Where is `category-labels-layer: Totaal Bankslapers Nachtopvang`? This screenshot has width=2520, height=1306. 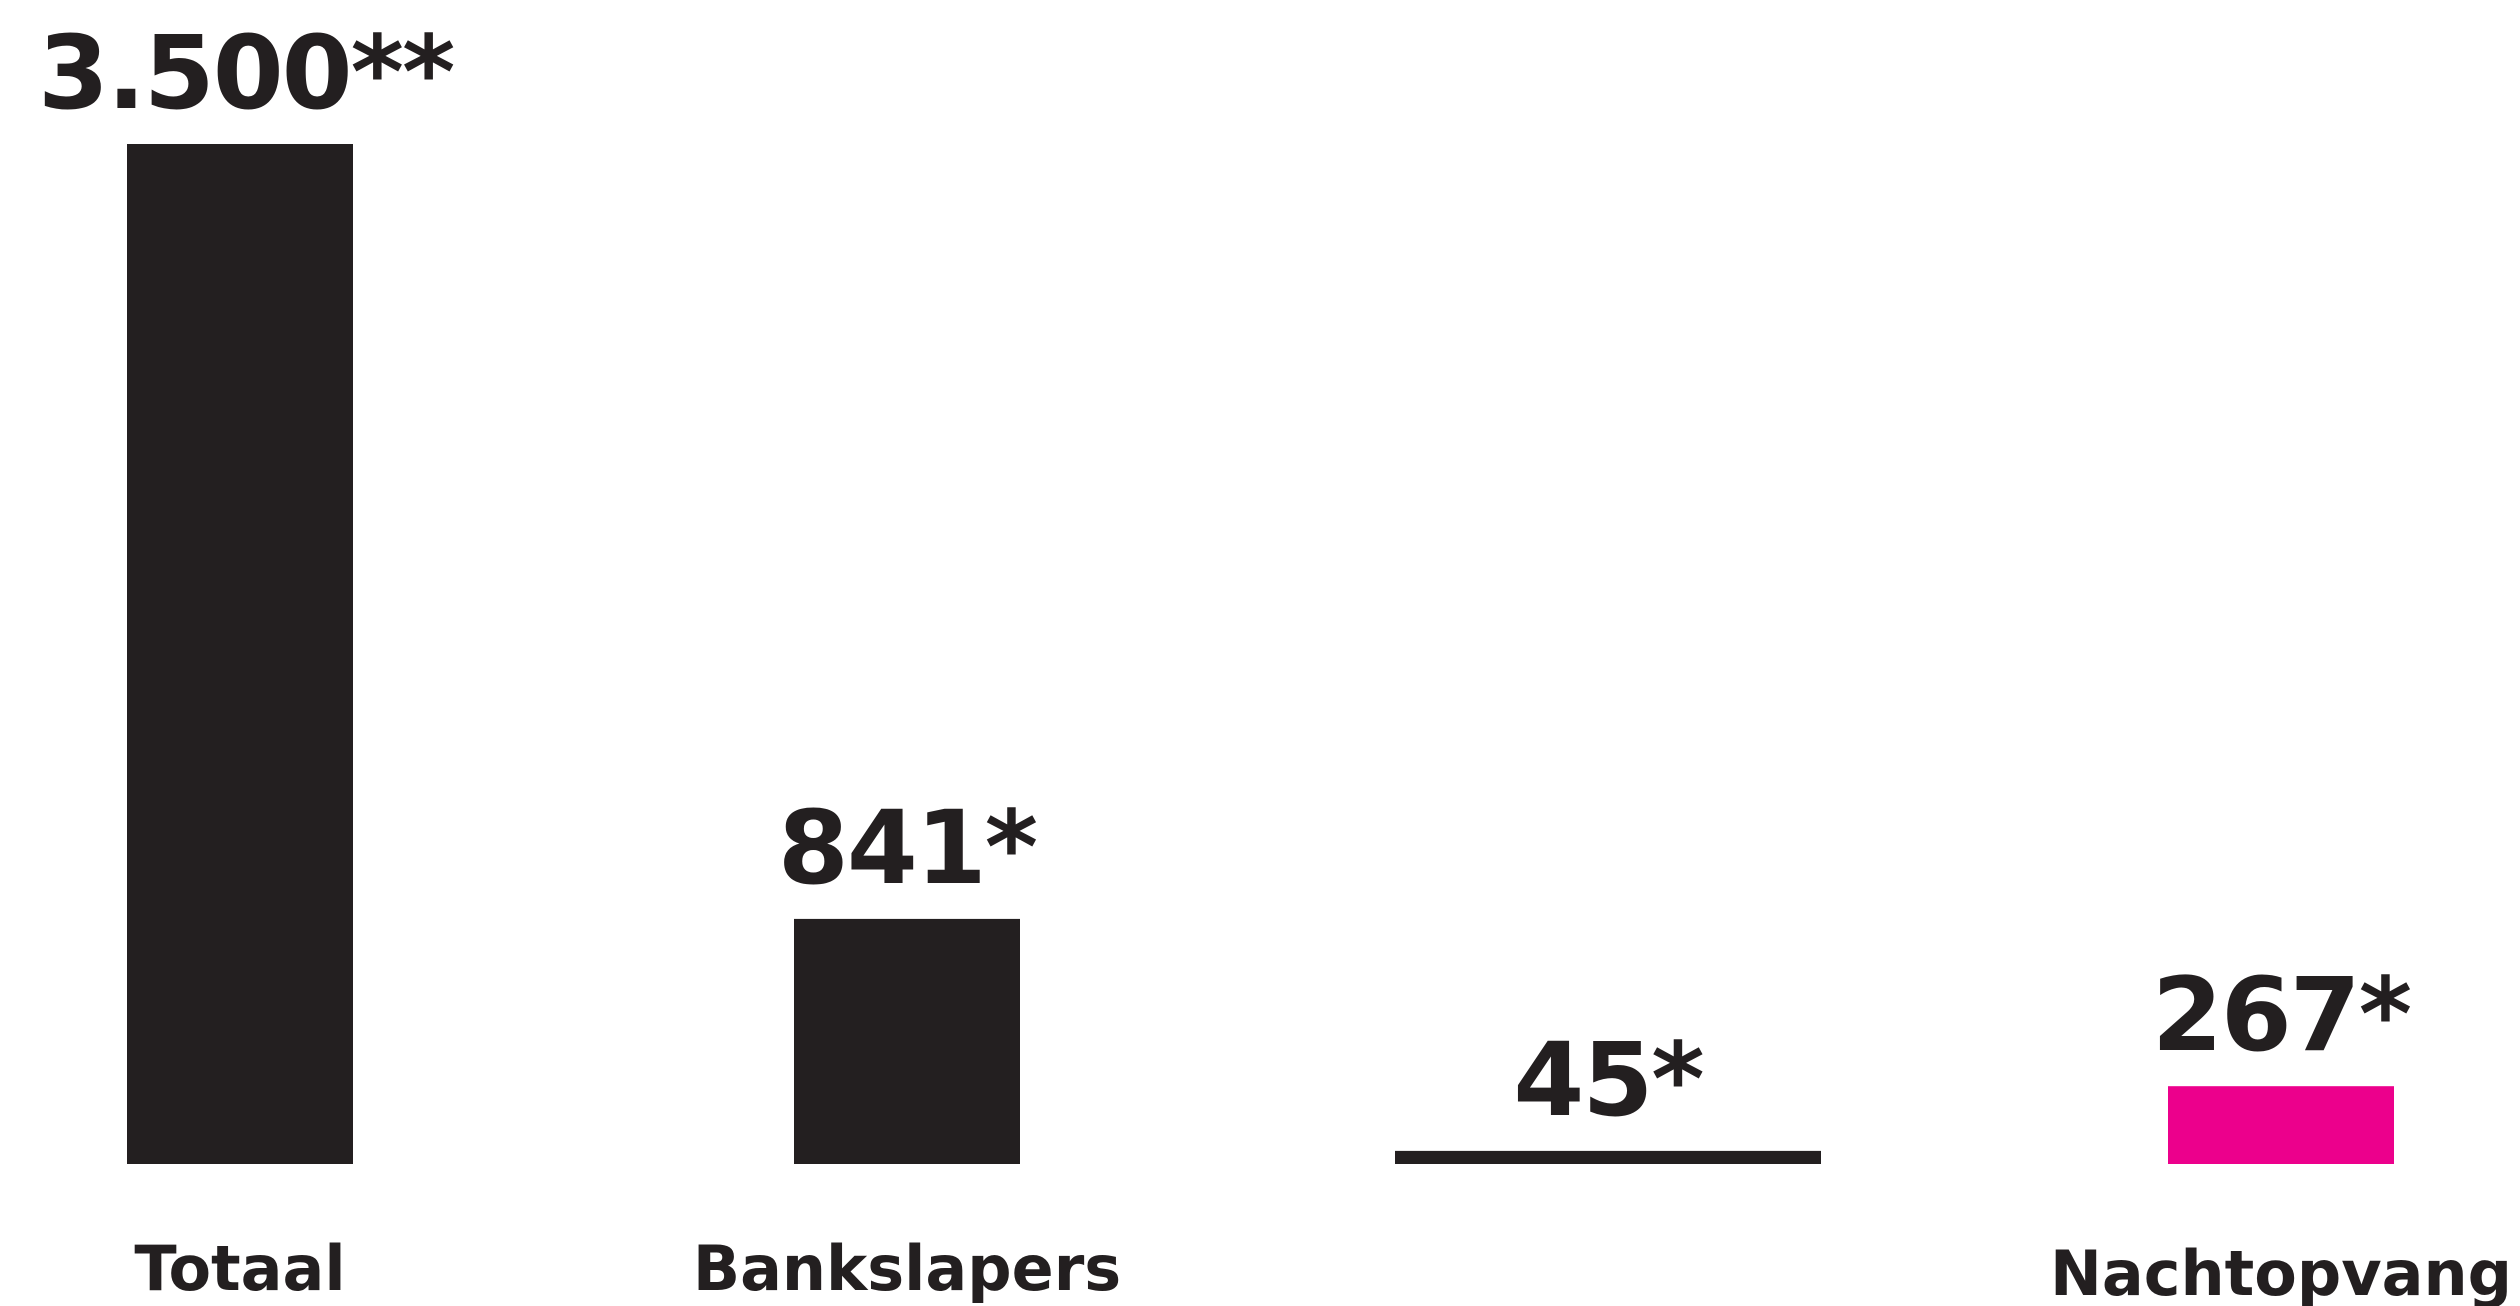 category-labels-layer: Totaal Bankslapers Nachtopvang is located at coordinates (1323, 1269).